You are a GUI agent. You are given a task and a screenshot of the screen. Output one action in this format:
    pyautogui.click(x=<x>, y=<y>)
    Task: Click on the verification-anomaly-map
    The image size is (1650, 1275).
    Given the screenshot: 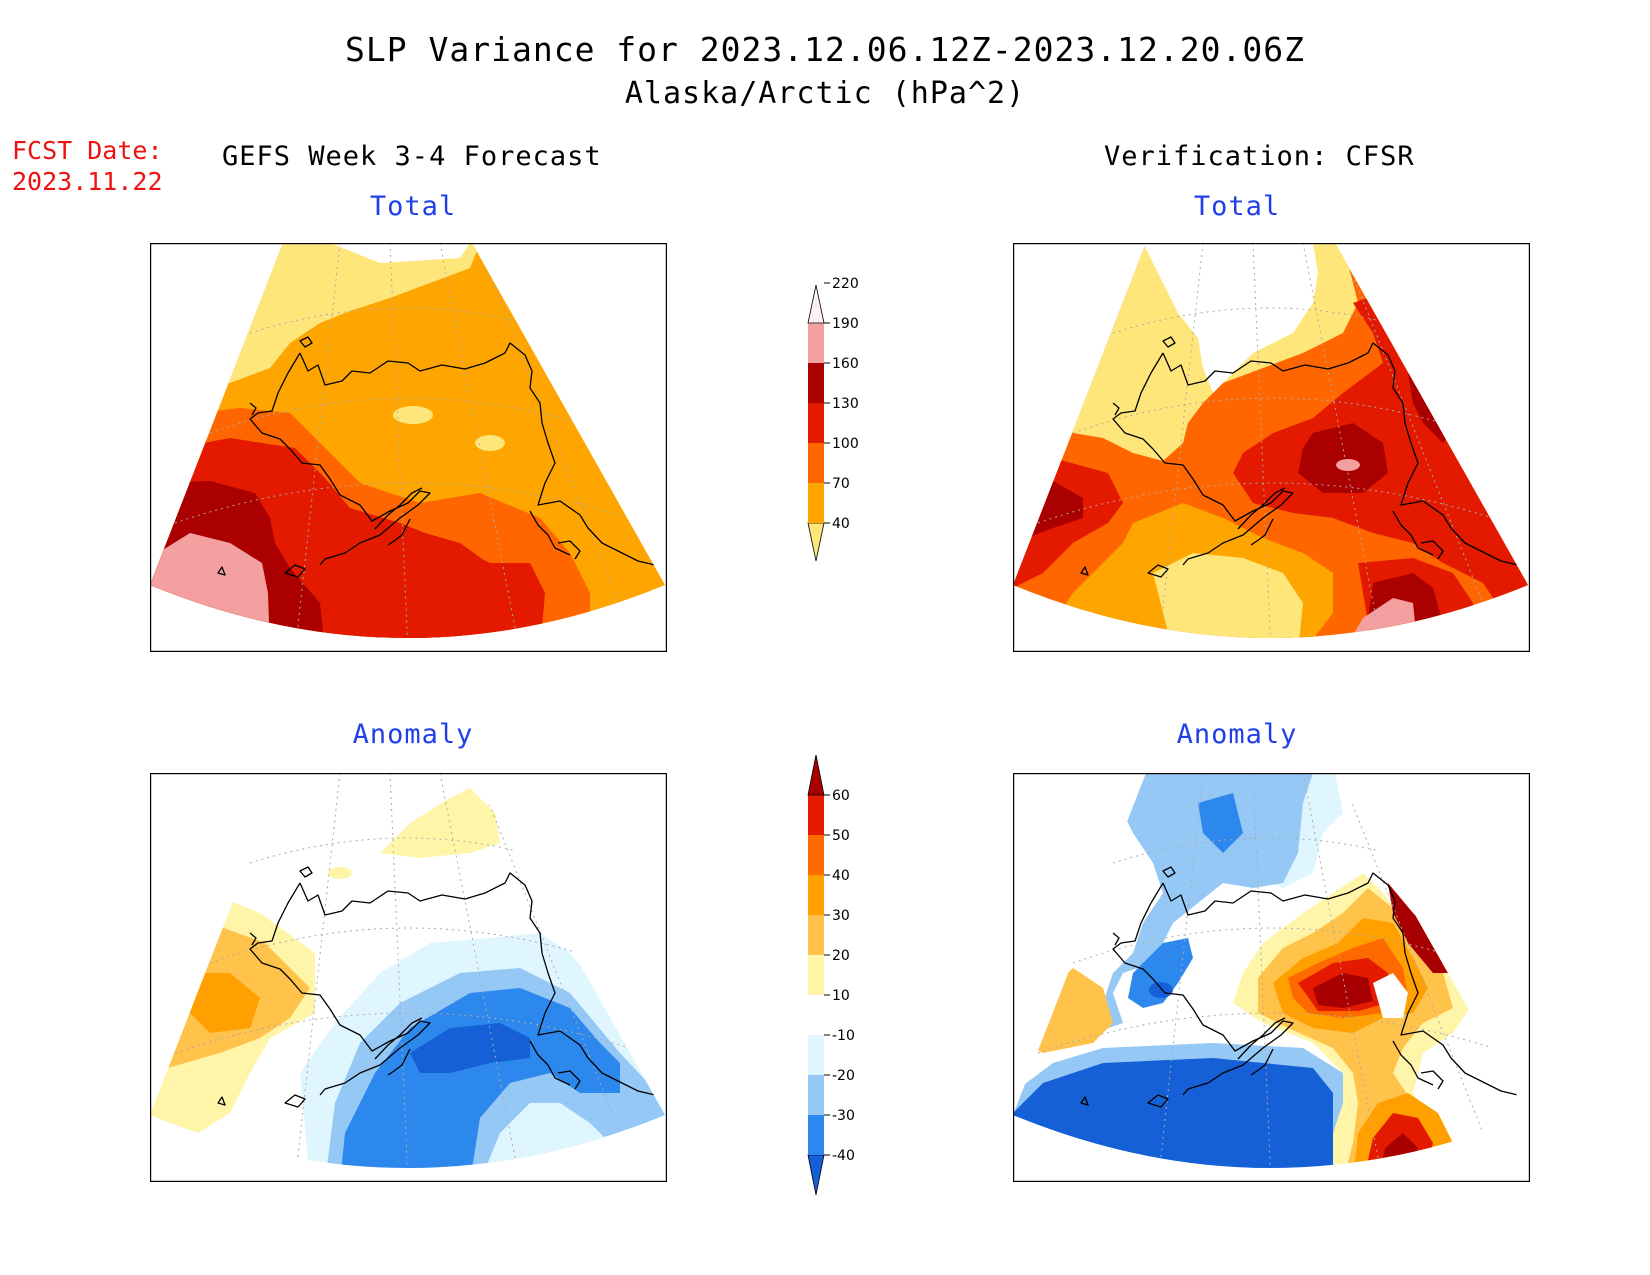 What is the action you would take?
    pyautogui.click(x=1271, y=977)
    